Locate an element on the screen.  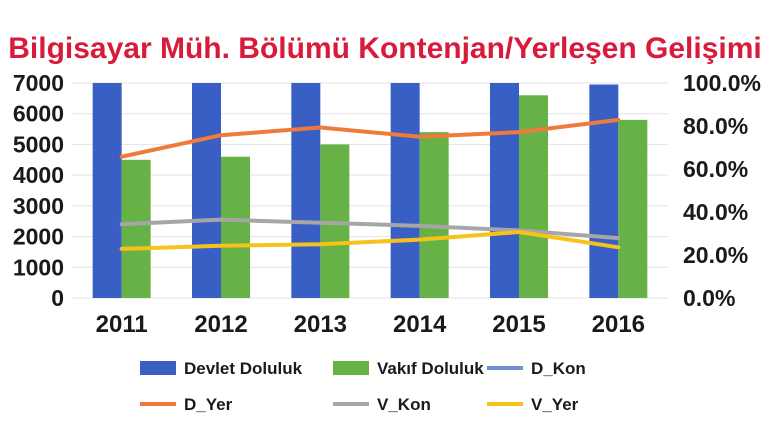
left-tick-1000: 1000 is located at coordinates (38, 267).